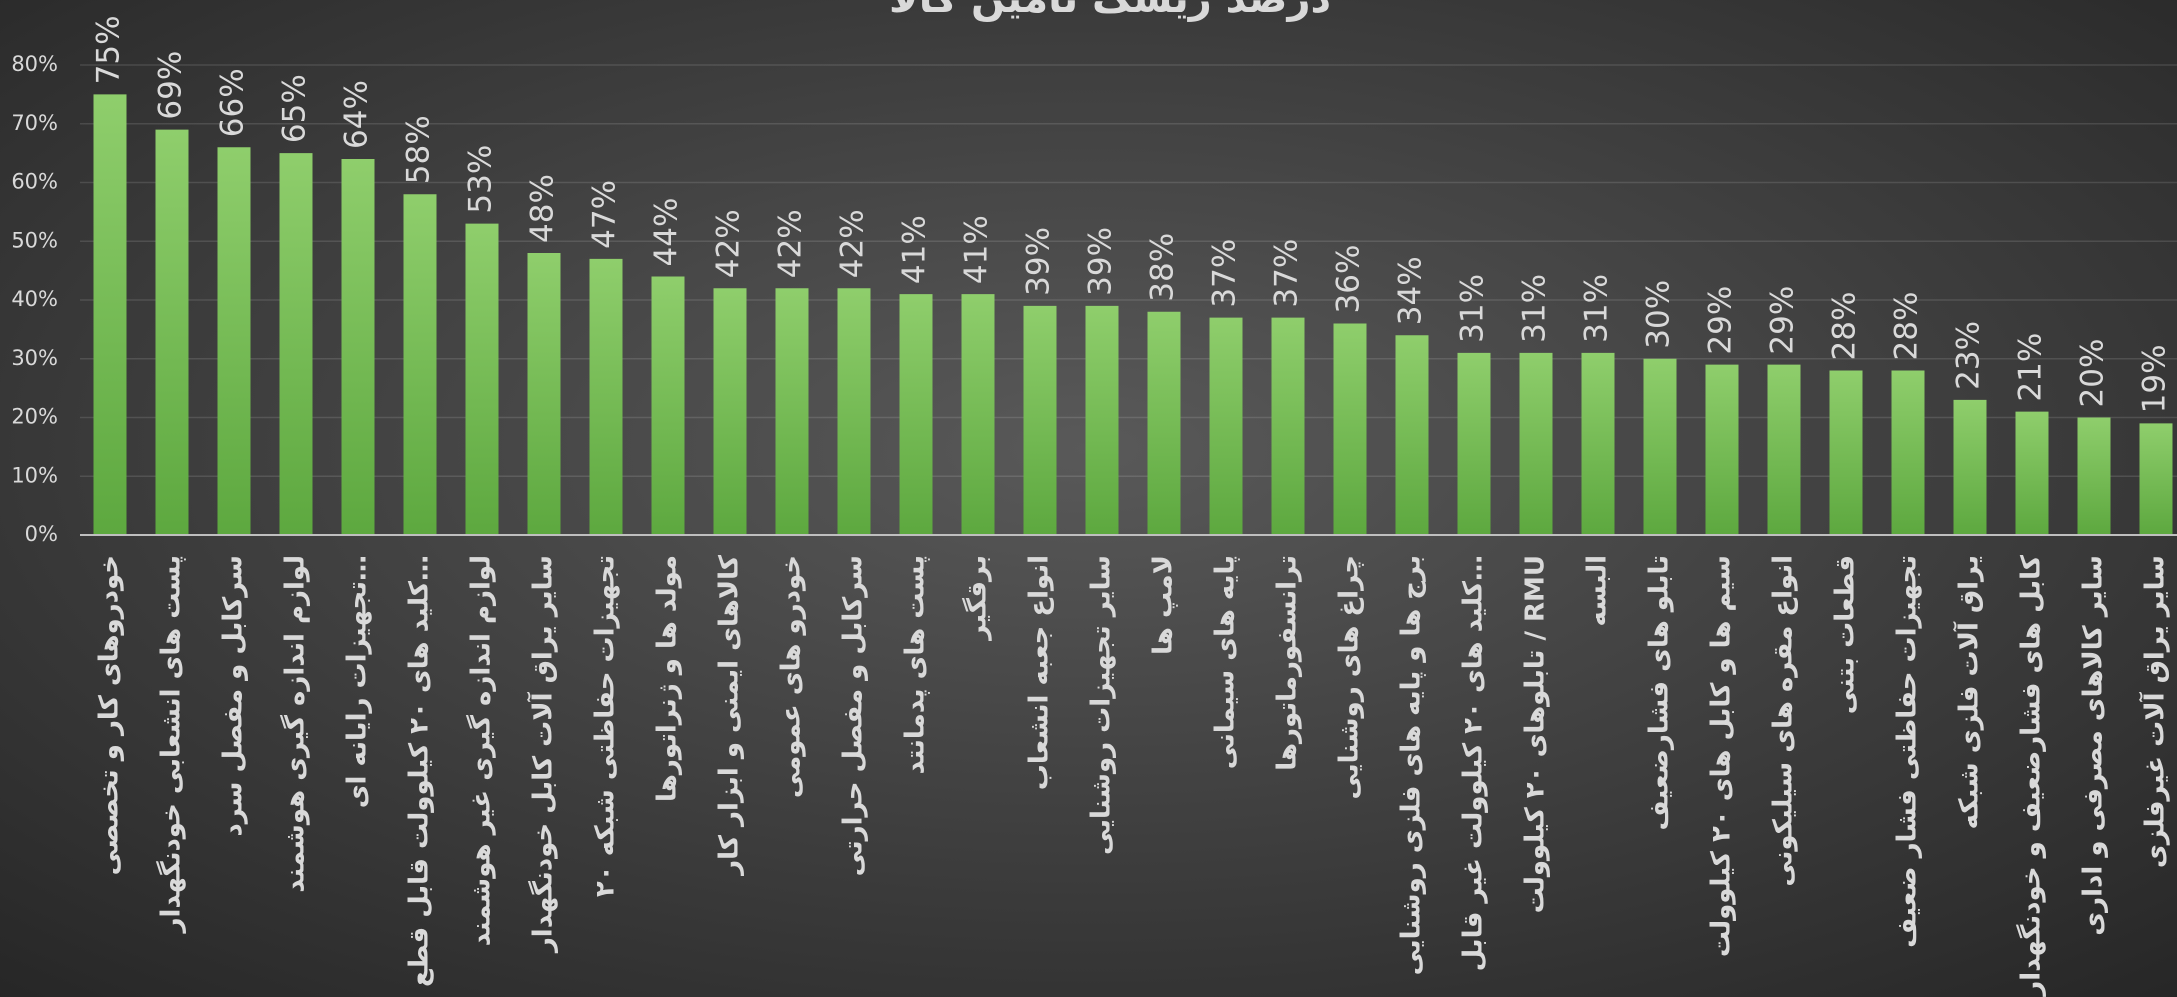 The height and width of the screenshot is (997, 2177). What do you see at coordinates (171, 85) in the screenshot?
I see `data-label: 69%` at bounding box center [171, 85].